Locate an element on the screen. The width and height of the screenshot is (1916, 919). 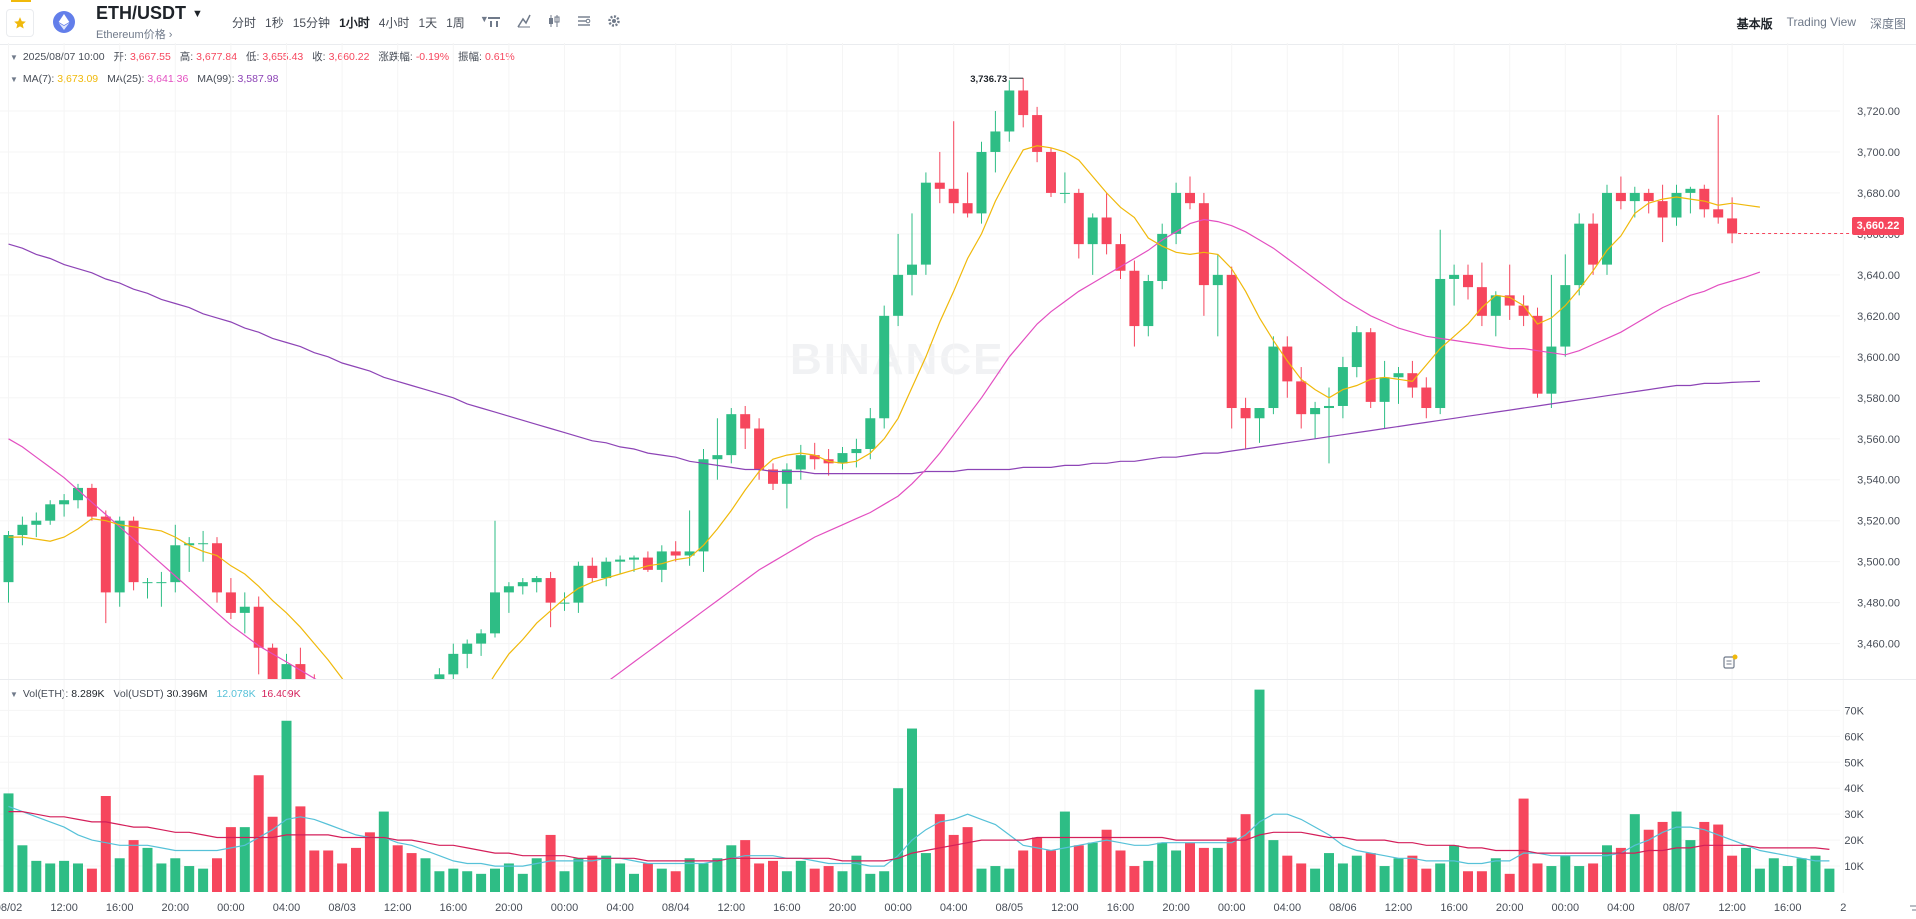
interval-4h: 4小时 is located at coordinates (394, 23).